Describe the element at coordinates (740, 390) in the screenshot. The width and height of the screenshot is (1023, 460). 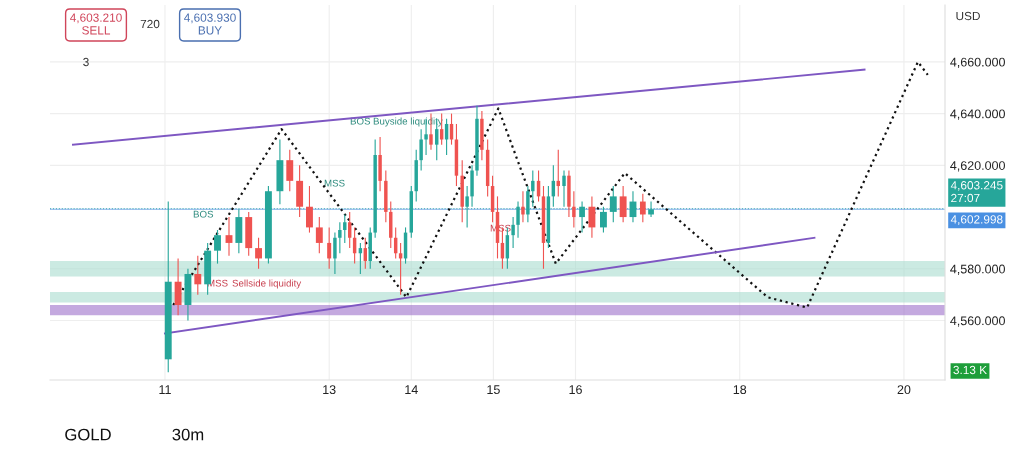
I see `x-tick-label: 18` at that location.